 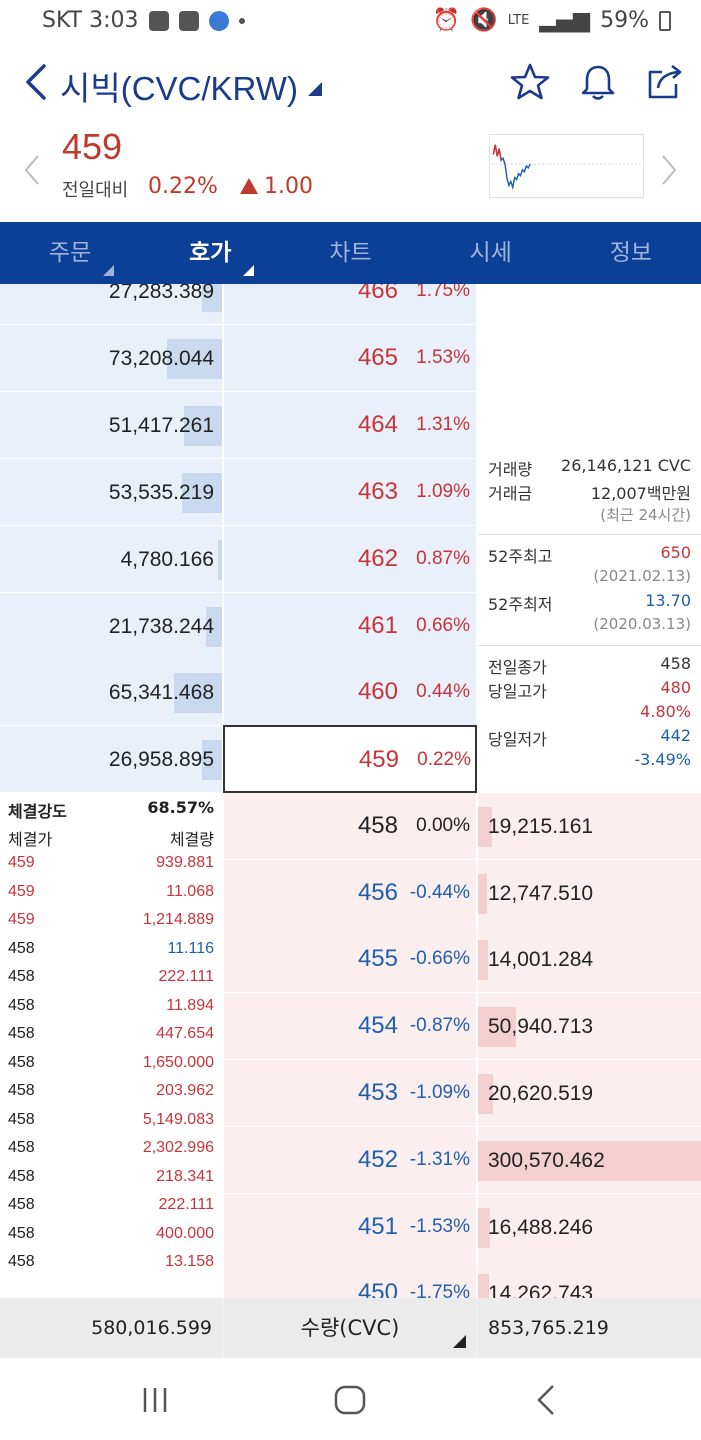 What do you see at coordinates (185, 1176) in the screenshot?
I see `trade-qty: 218.341` at bounding box center [185, 1176].